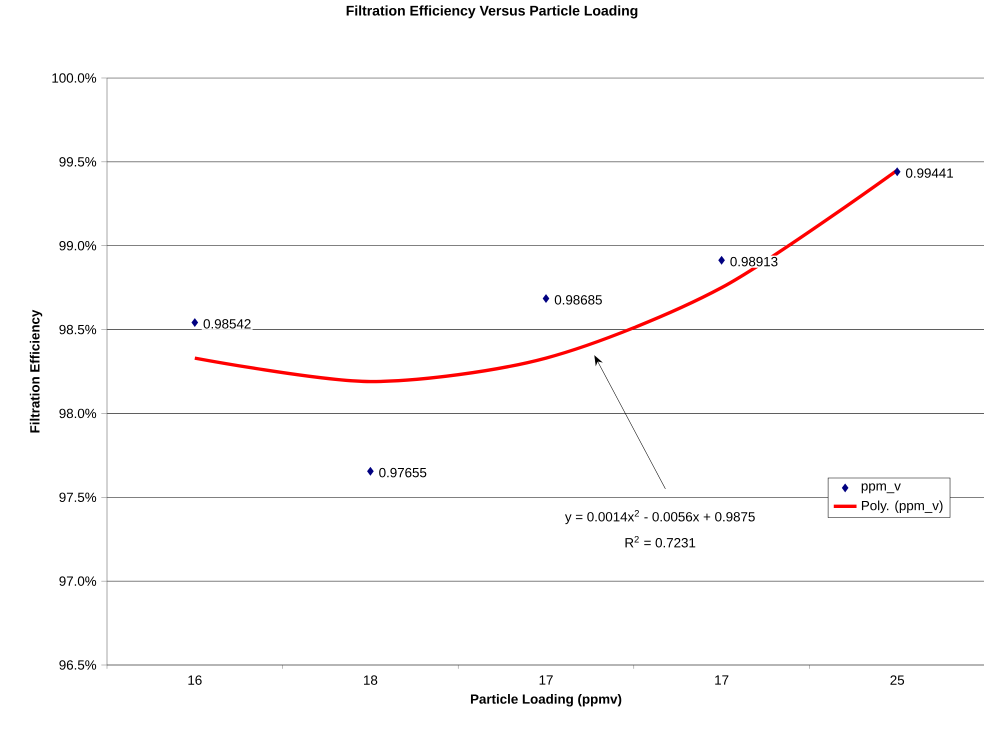 The image size is (984, 740). What do you see at coordinates (74, 78) in the screenshot?
I see `y-tick-label: 100.0%` at bounding box center [74, 78].